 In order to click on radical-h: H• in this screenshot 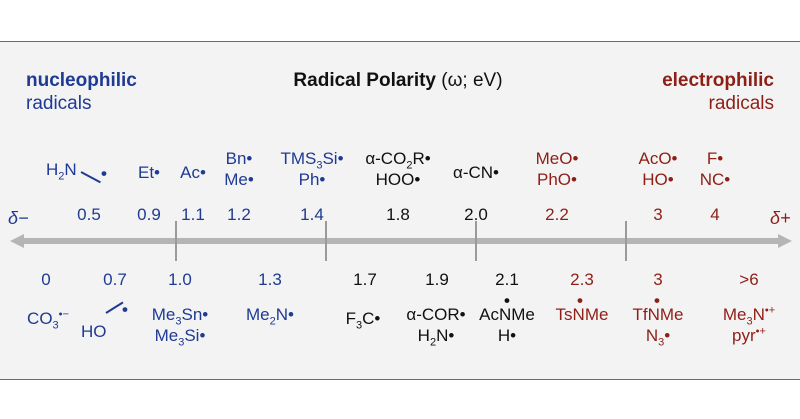, I will do `click(507, 335)`.